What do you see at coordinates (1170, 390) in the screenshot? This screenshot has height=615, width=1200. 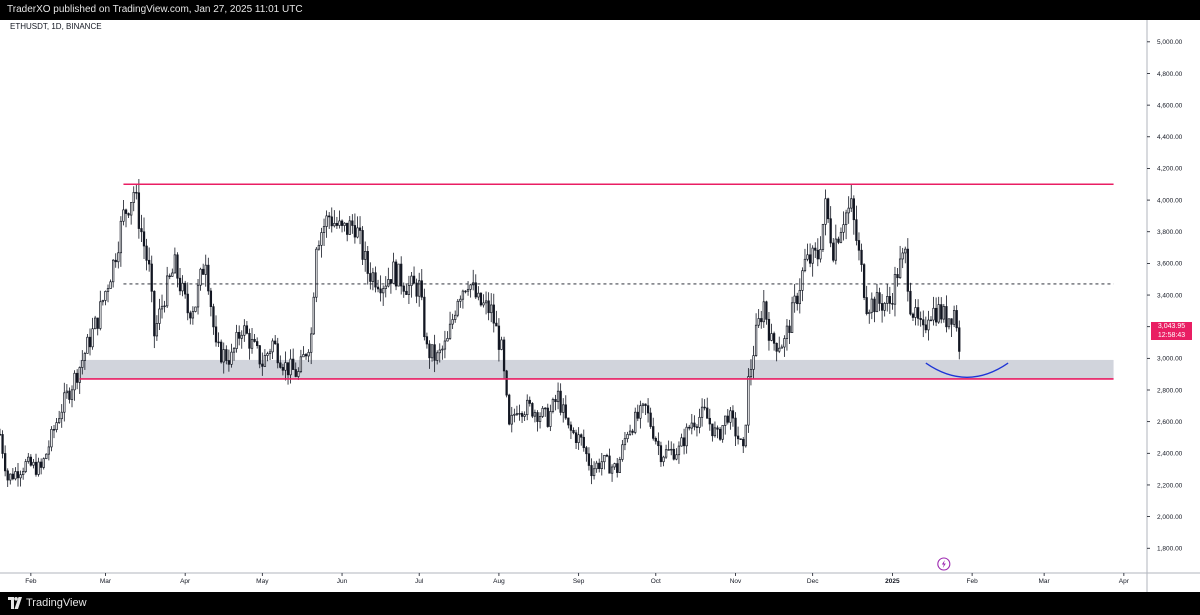 I see `y-tick-label: 2,800.00` at bounding box center [1170, 390].